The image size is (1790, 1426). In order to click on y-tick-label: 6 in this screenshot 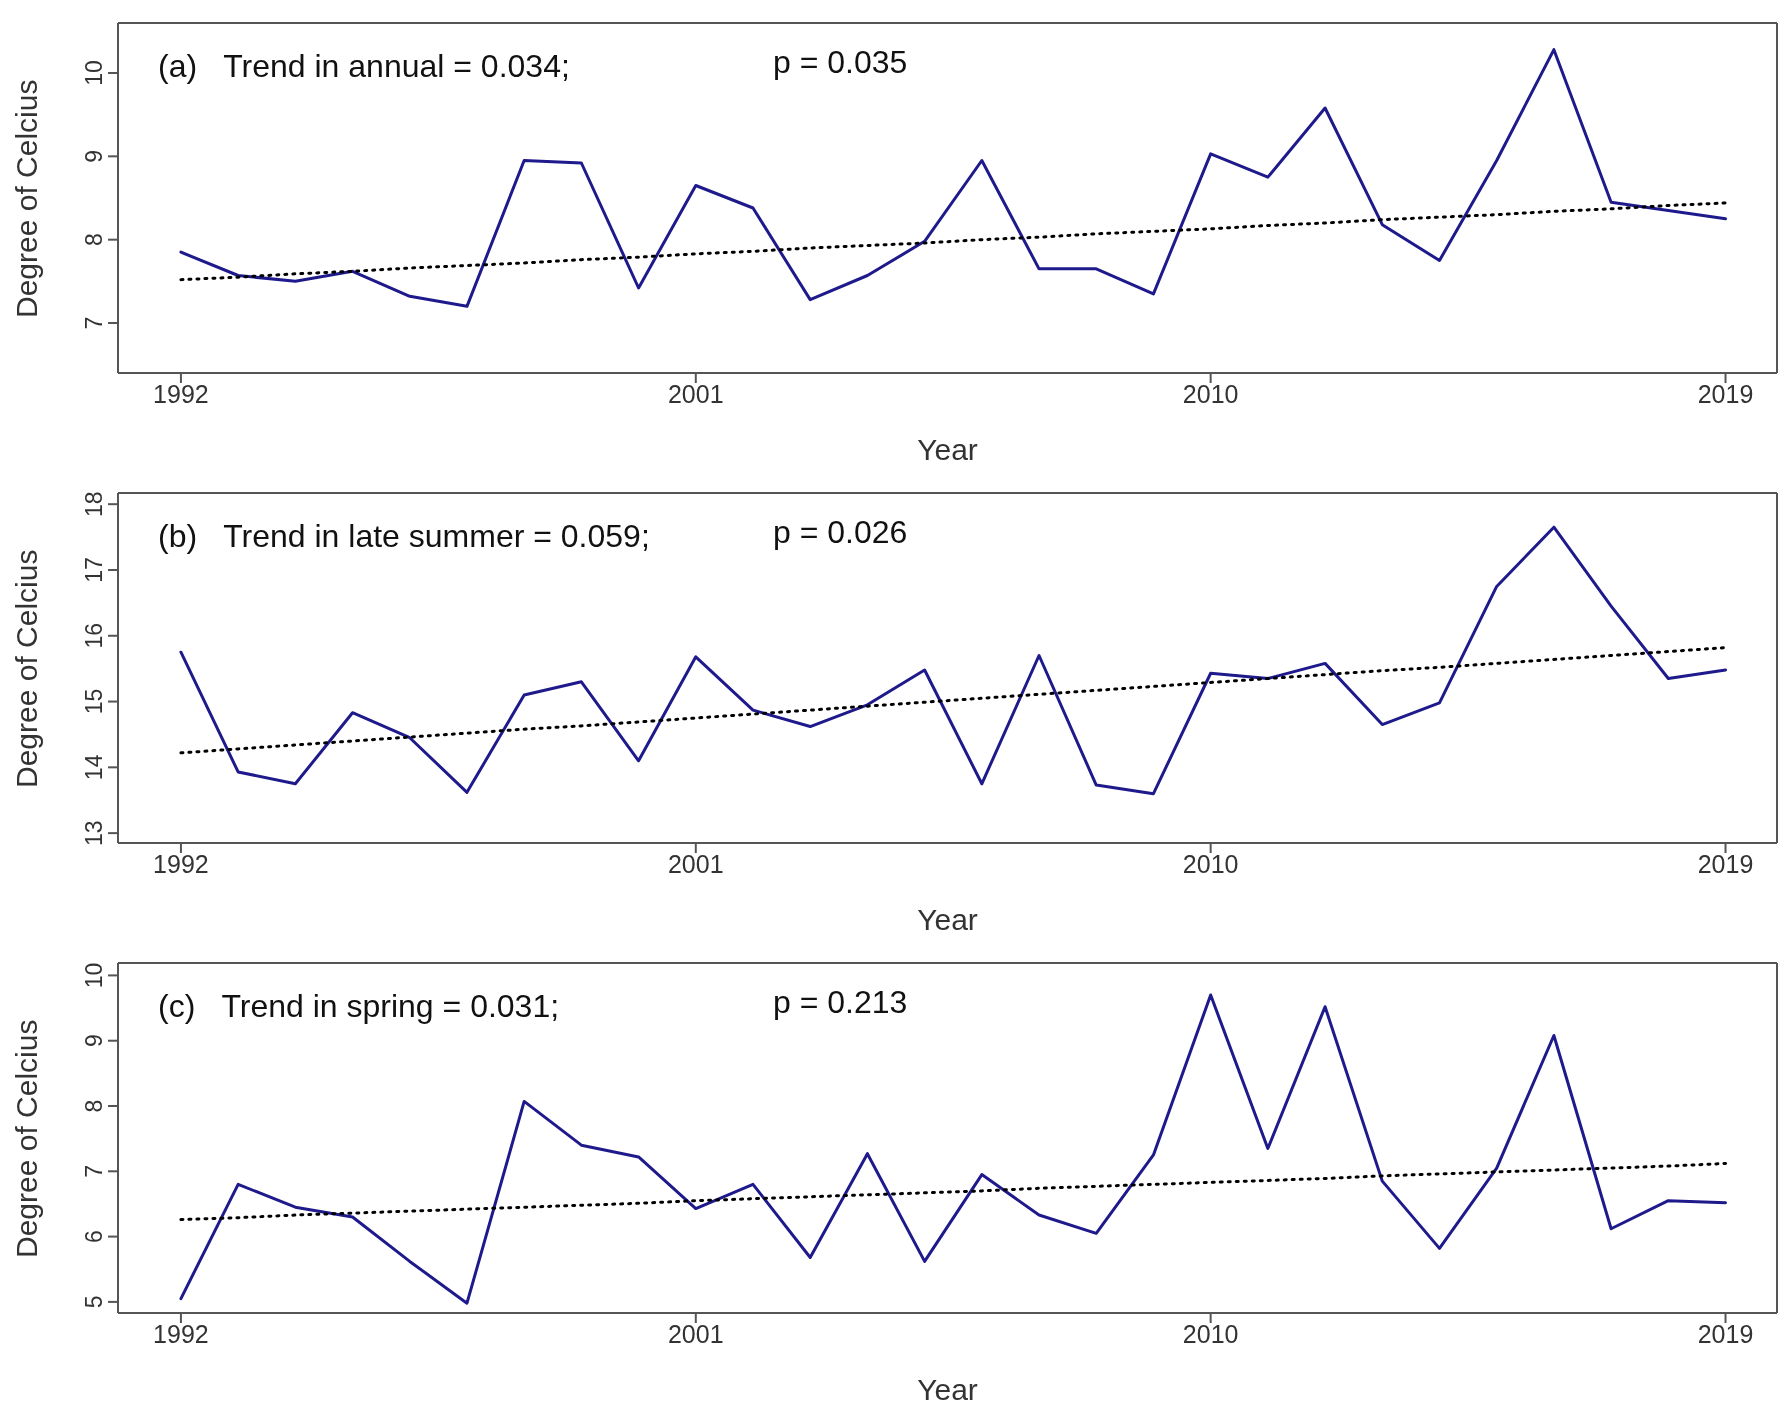, I will do `click(94, 1236)`.